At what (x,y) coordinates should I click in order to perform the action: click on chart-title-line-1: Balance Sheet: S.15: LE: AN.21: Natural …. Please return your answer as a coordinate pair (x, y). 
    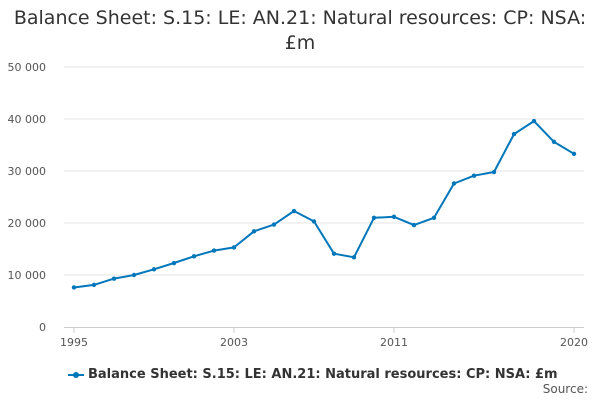
    Looking at the image, I should click on (300, 18).